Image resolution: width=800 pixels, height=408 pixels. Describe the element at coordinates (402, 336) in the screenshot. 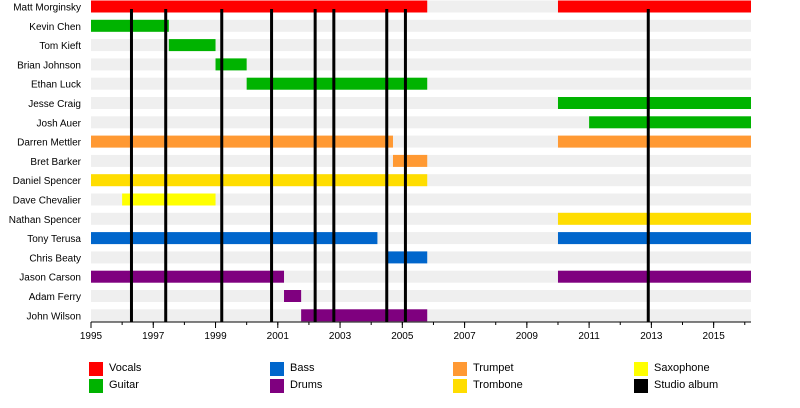

I see `x-tick-label: 2005` at that location.